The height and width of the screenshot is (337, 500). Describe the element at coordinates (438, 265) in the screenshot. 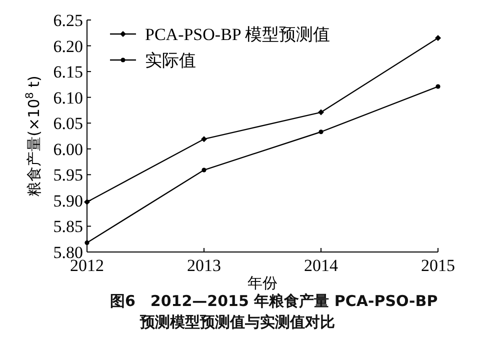

I see `x-tick-label: 2015` at that location.